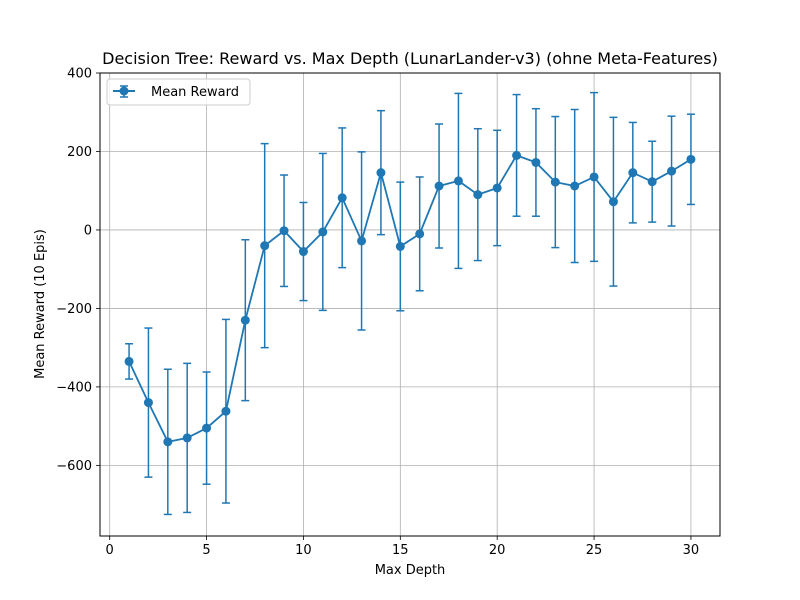 This screenshot has height=600, width=800. Describe the element at coordinates (124, 91) in the screenshot. I see `legend-marker-dot` at that location.